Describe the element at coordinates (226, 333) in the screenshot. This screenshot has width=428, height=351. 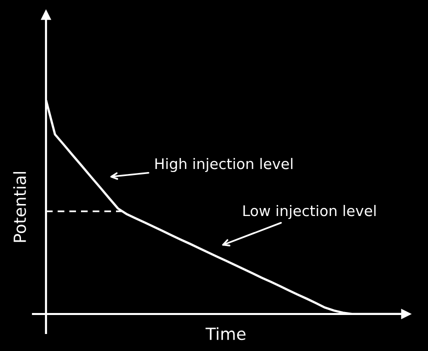
I see `x-axis-title: Time` at that location.